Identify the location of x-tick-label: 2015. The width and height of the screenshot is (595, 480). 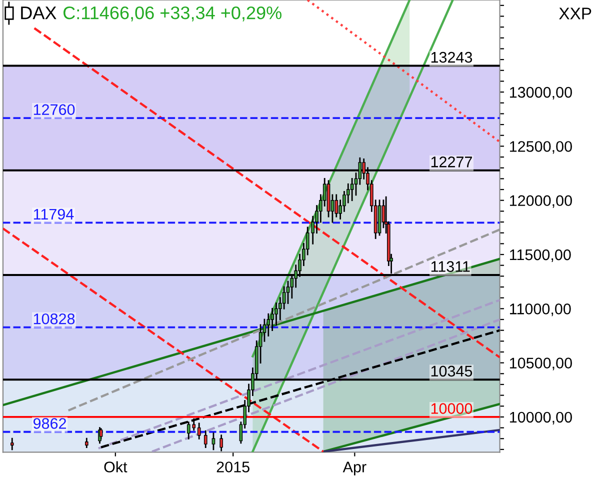
(233, 467).